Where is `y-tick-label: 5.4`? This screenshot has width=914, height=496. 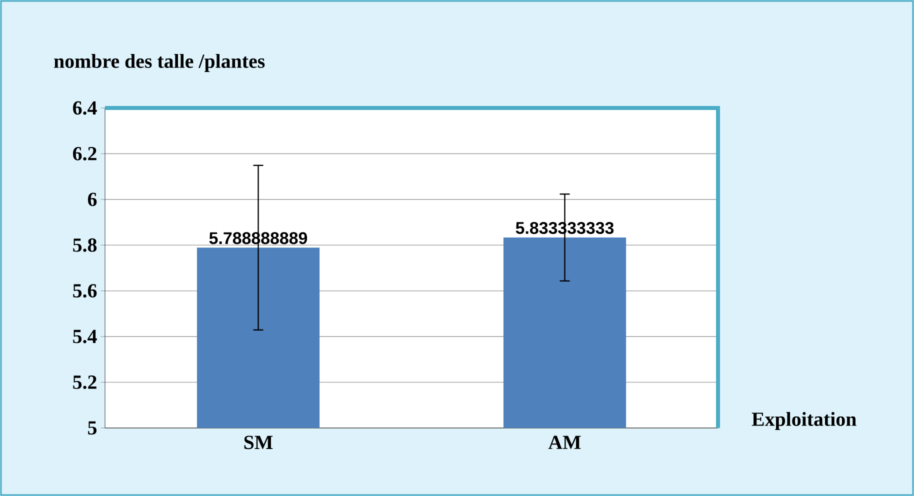
y-tick-label: 5.4 is located at coordinates (85, 337).